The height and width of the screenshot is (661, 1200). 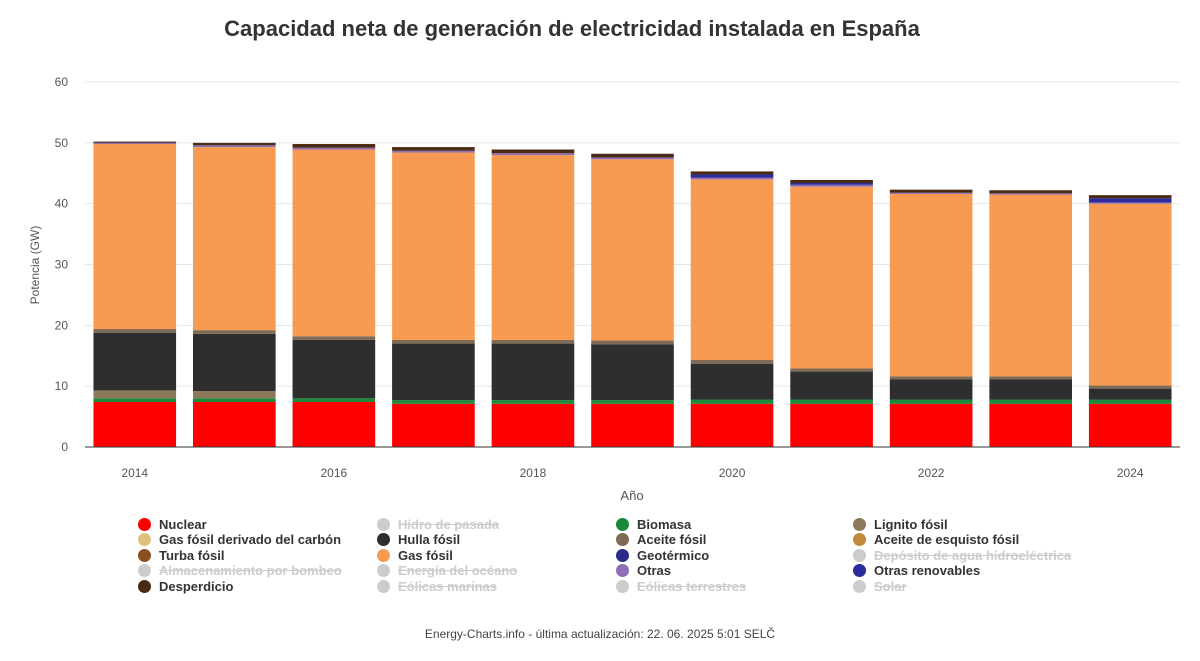 What do you see at coordinates (135, 424) in the screenshot?
I see `bar-2014-nuclear` at bounding box center [135, 424].